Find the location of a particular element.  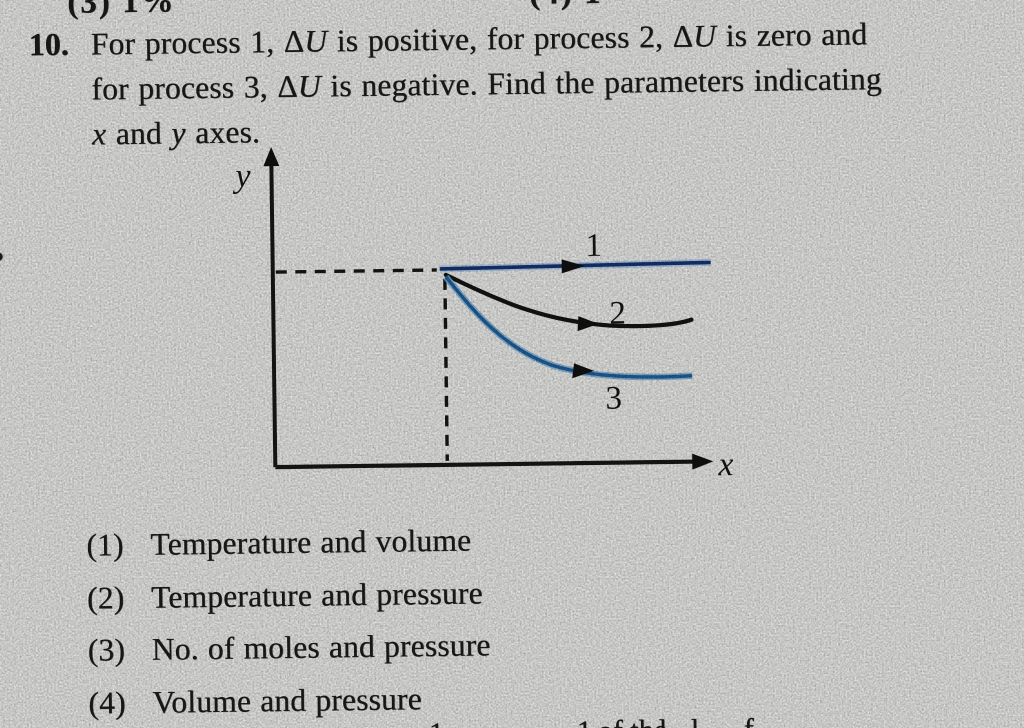

dashed-vertical-line is located at coordinates (446, 369).